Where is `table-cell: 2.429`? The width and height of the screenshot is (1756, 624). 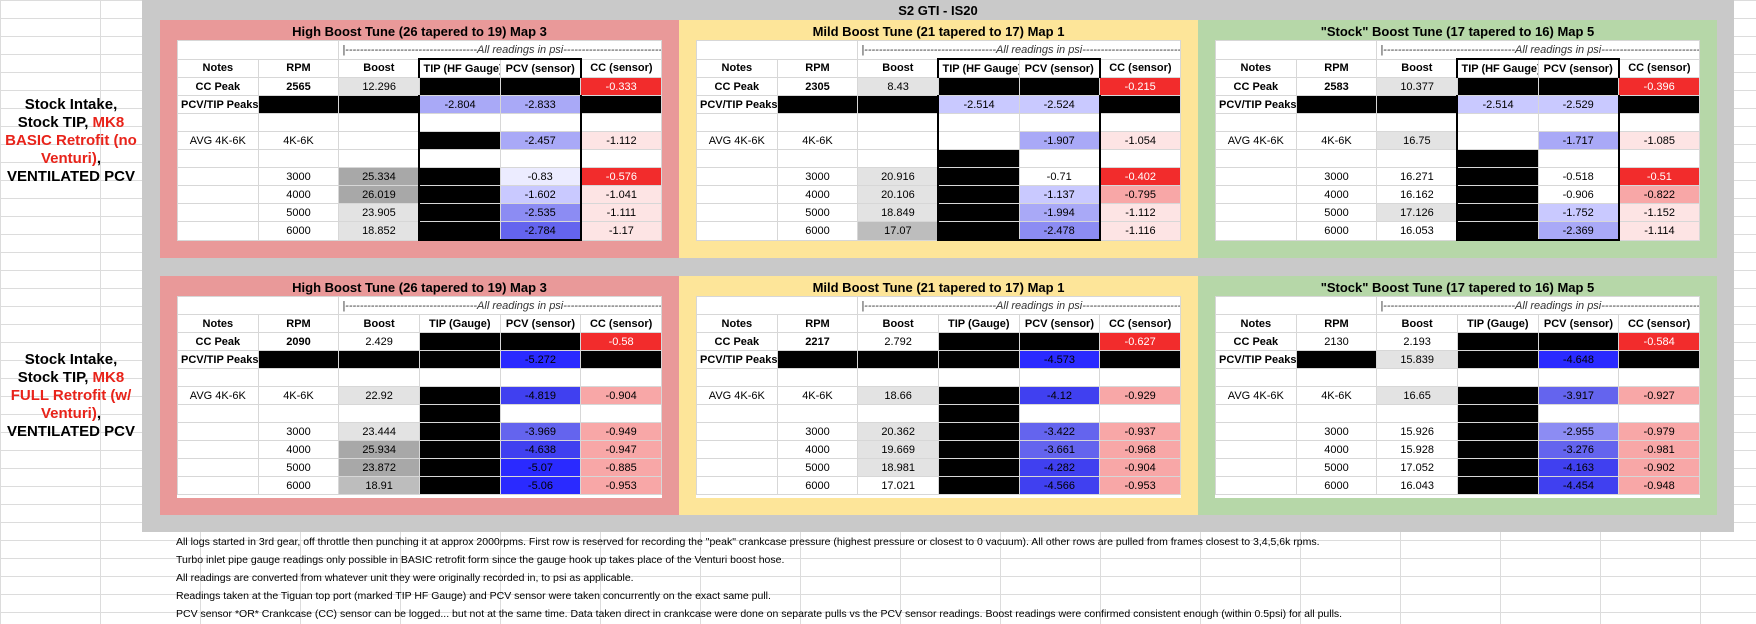 table-cell: 2.429 is located at coordinates (379, 341).